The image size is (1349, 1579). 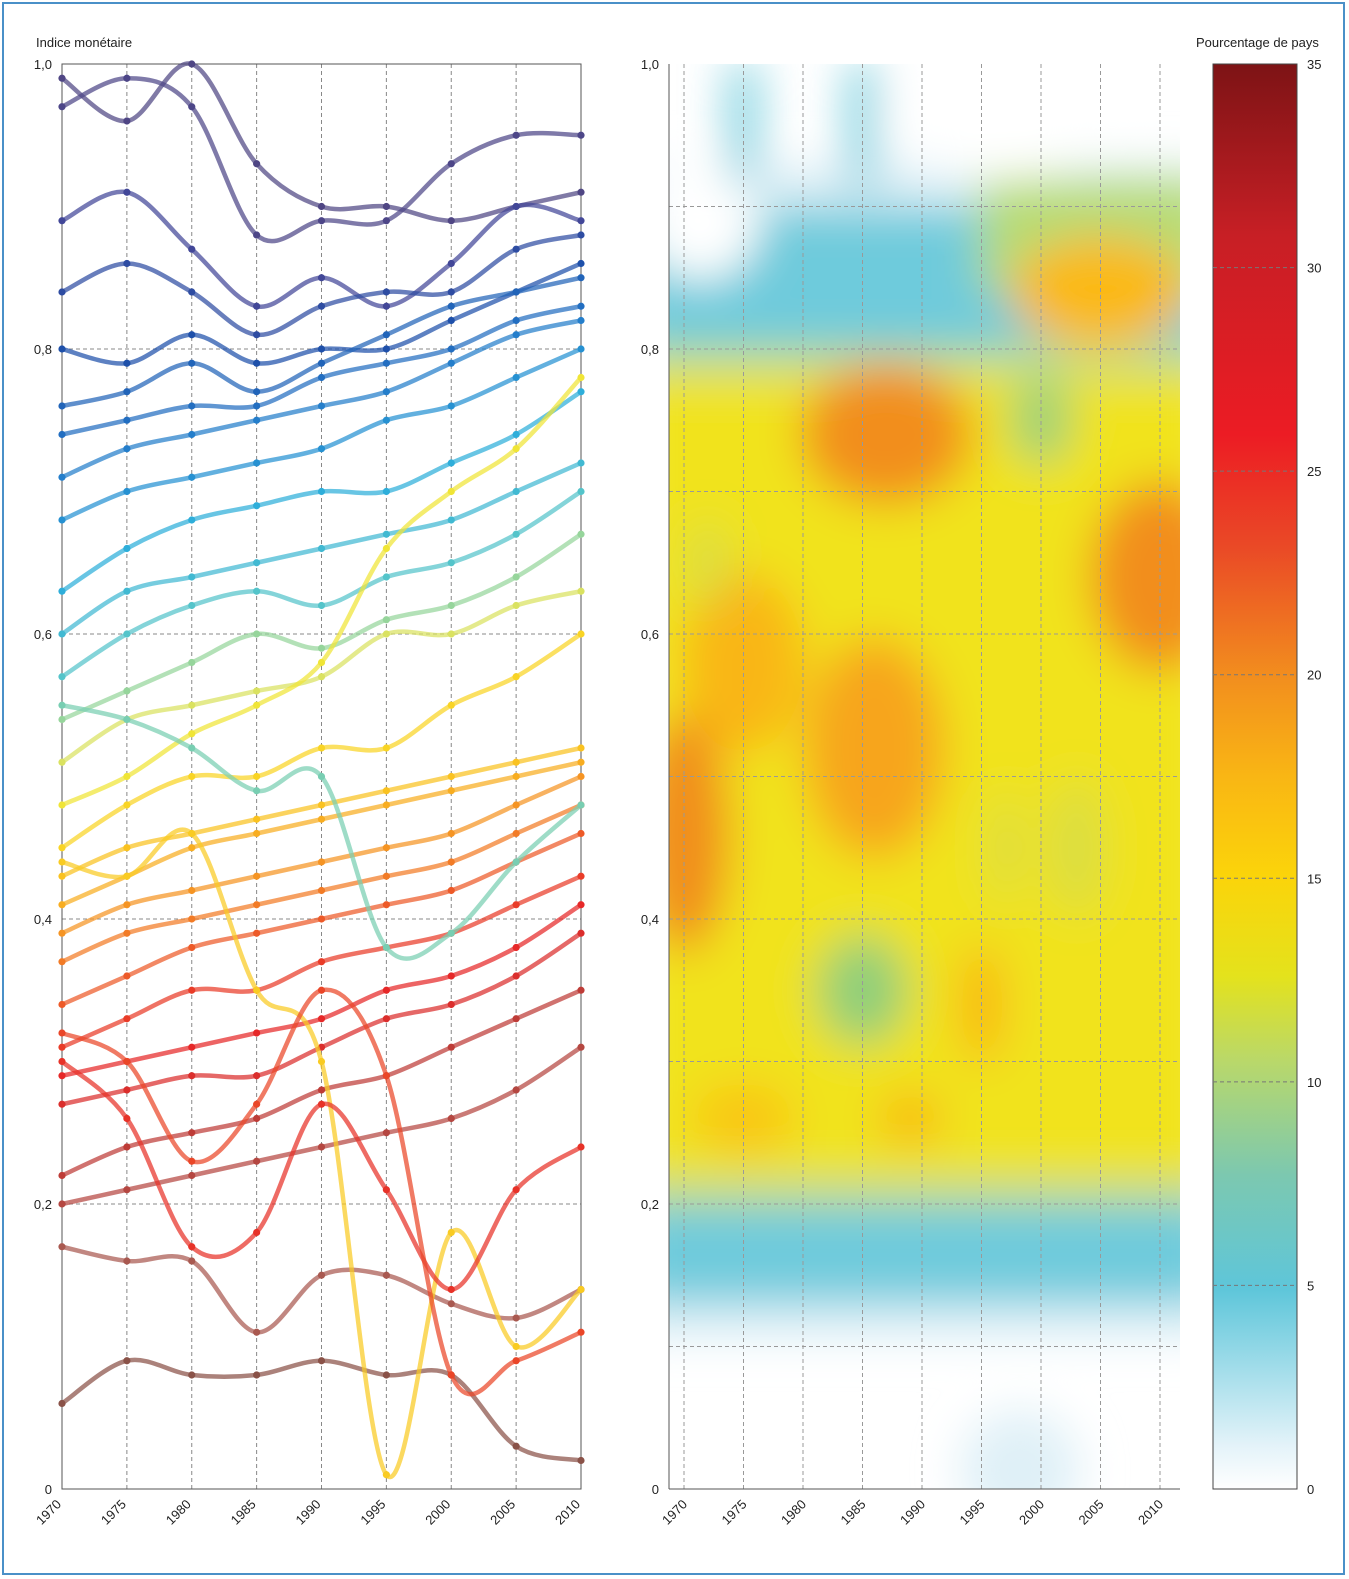 What do you see at coordinates (1255, 776) in the screenshot?
I see `colorbar-scale` at bounding box center [1255, 776].